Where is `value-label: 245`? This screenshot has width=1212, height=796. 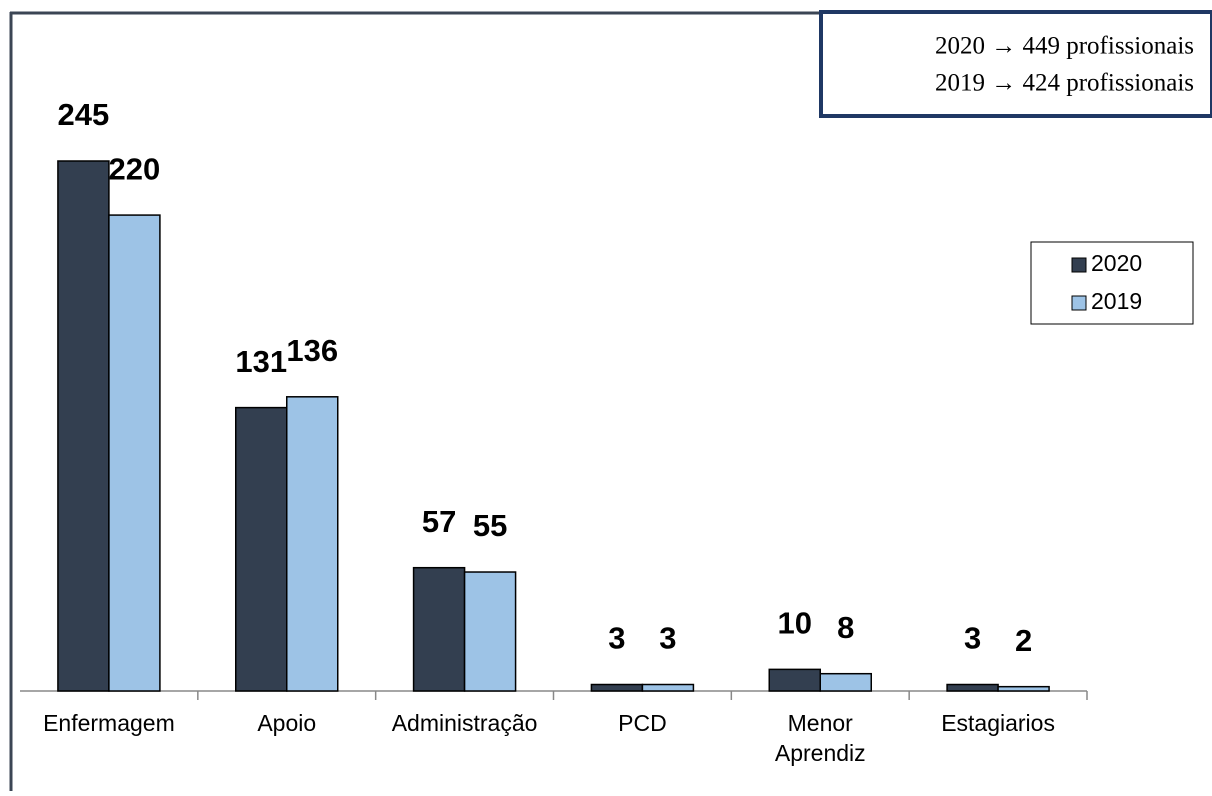 value-label: 245 is located at coordinates (84, 114).